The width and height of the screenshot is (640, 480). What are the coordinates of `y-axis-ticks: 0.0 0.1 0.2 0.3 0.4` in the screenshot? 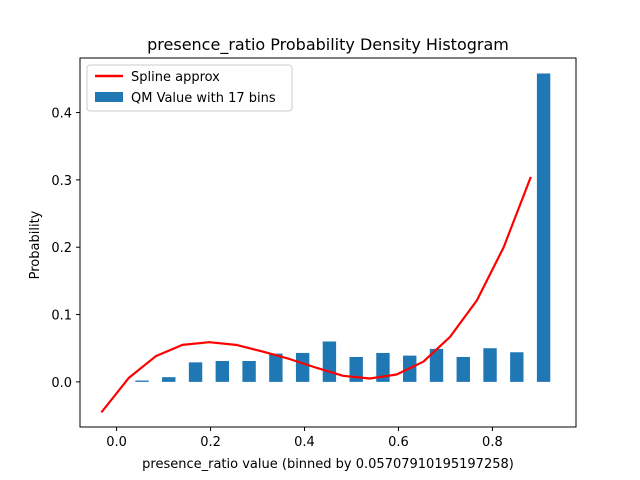 It's located at (65, 249).